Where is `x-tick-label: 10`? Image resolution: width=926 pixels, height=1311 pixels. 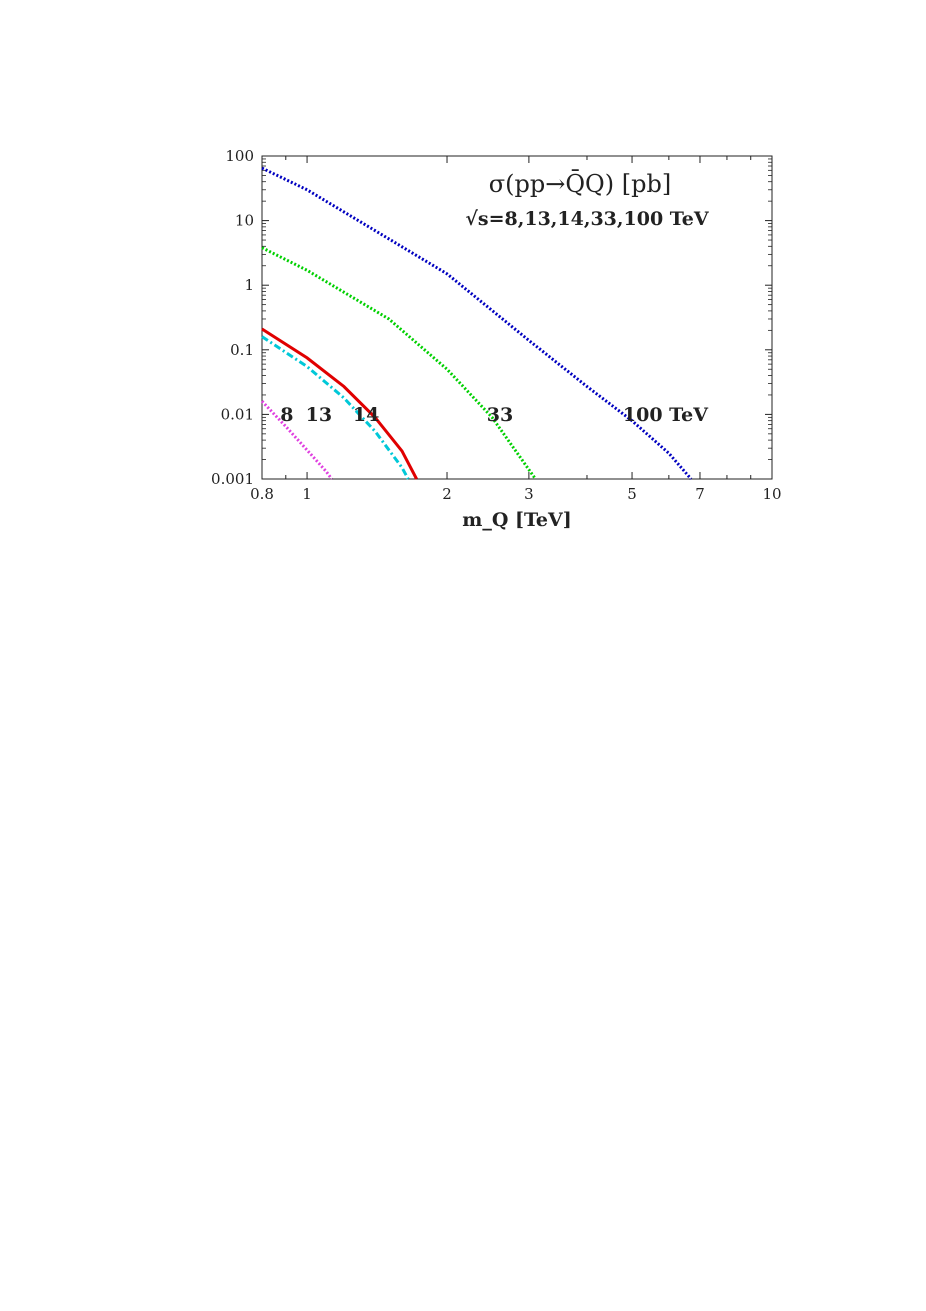
x-tick-label: 10 is located at coordinates (771, 494).